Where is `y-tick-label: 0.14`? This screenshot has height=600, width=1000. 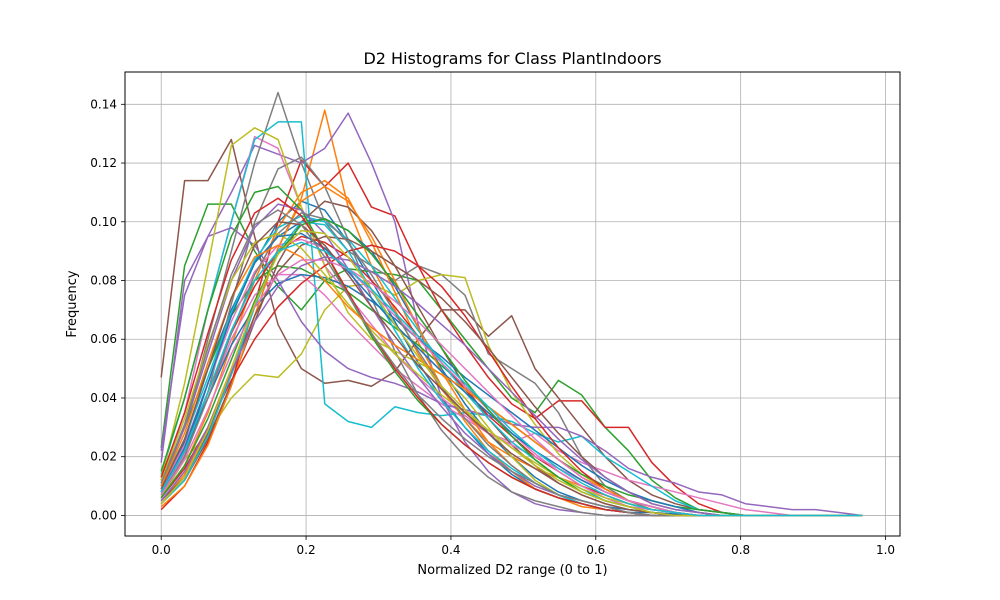
y-tick-label: 0.14 is located at coordinates (103, 104).